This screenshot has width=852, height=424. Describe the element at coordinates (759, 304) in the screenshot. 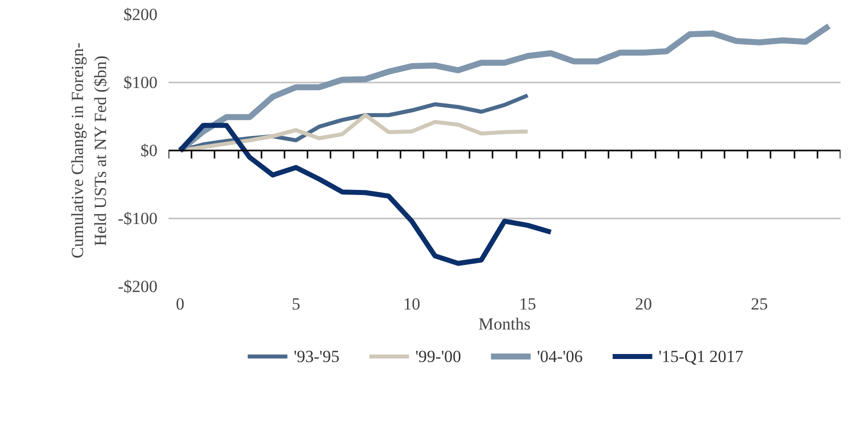

I see `x-tick-label: 25` at that location.